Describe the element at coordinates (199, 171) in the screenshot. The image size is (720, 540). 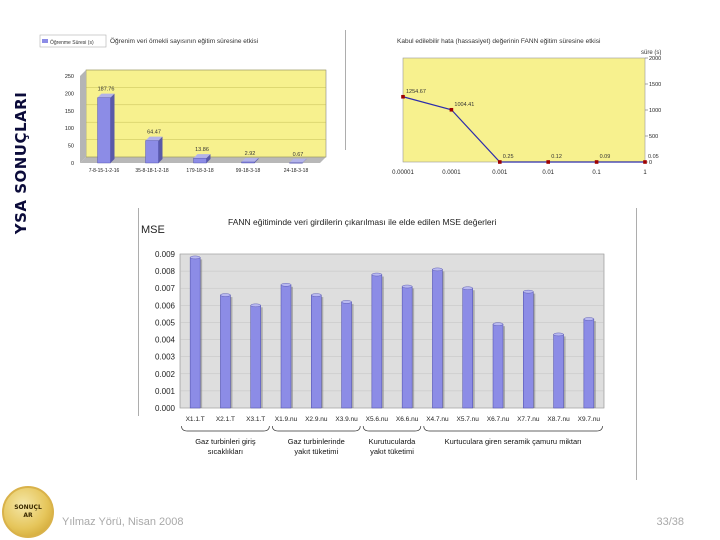
I see `chart1-xtick: 179-18-3-18` at that location.